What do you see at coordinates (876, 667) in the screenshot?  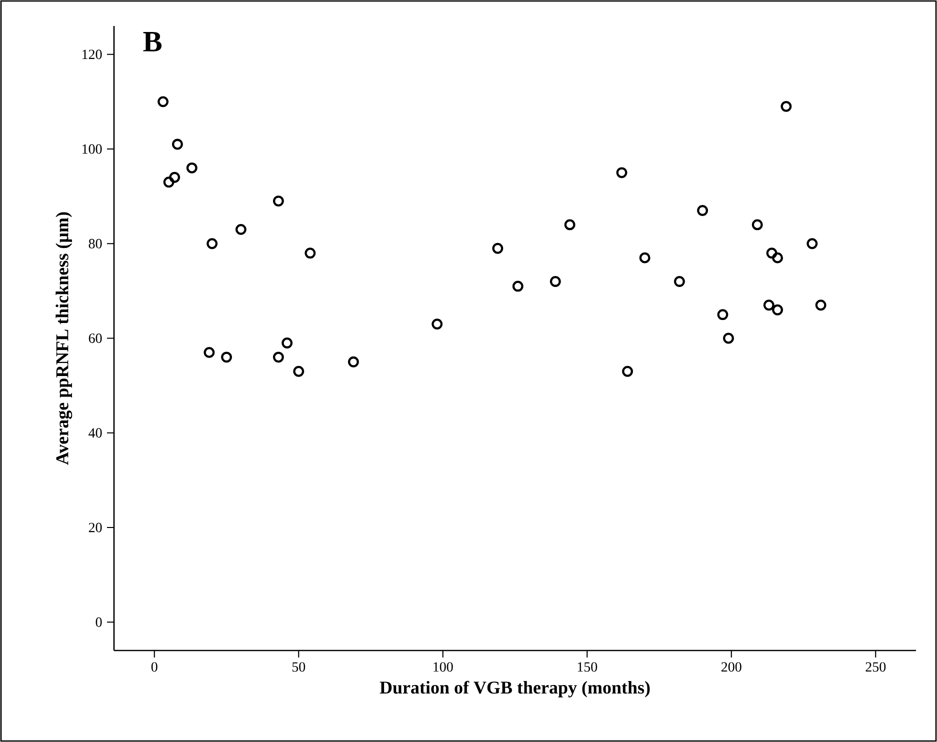 I see `x-tick-label: 250` at bounding box center [876, 667].